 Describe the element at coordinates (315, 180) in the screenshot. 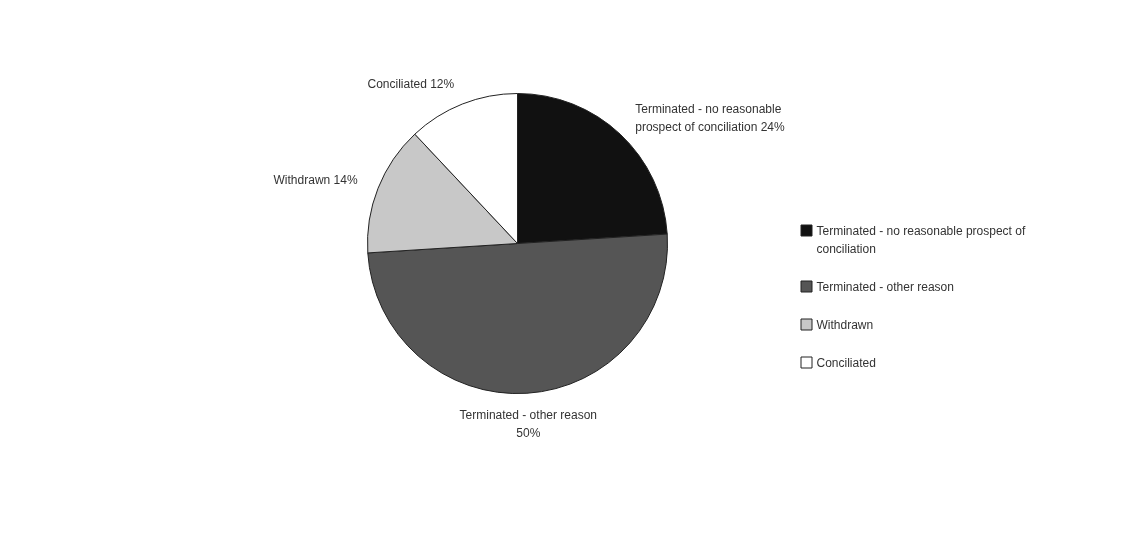

I see `category-label: Withdrawn 14%` at that location.